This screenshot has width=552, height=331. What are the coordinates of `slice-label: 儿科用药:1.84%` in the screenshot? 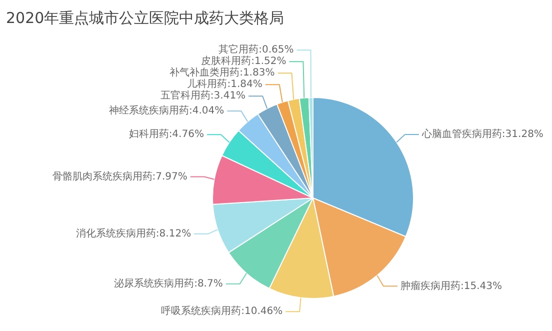 It's located at (224, 84).